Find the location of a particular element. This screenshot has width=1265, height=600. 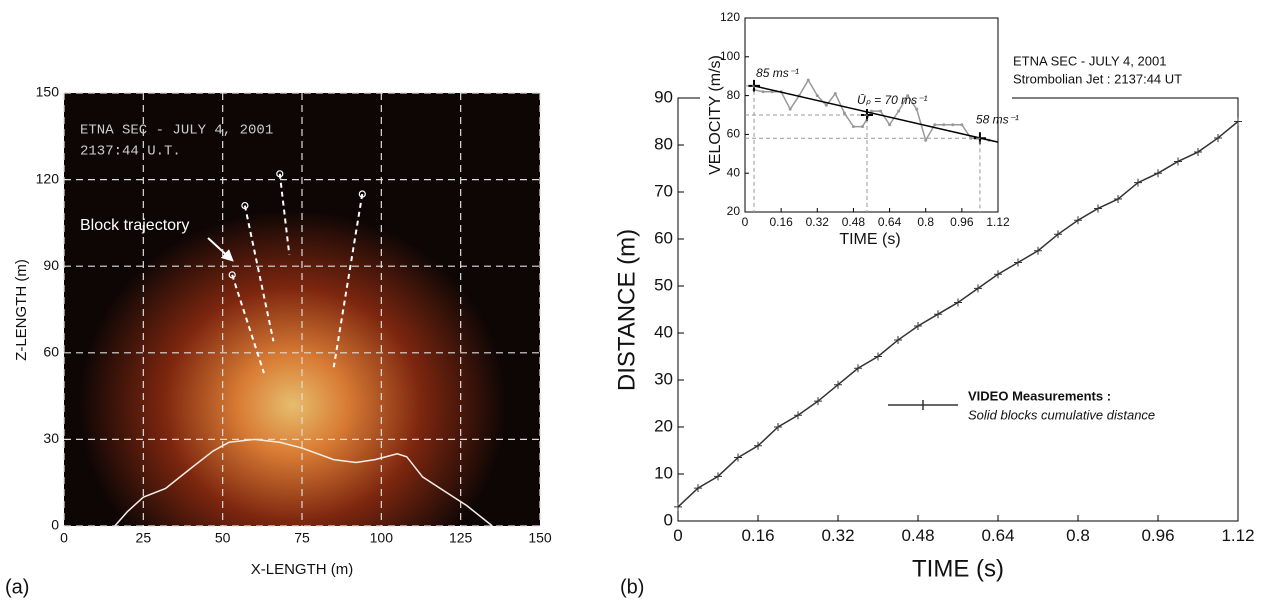

x-tick-label: 0.48 is located at coordinates (854, 222).